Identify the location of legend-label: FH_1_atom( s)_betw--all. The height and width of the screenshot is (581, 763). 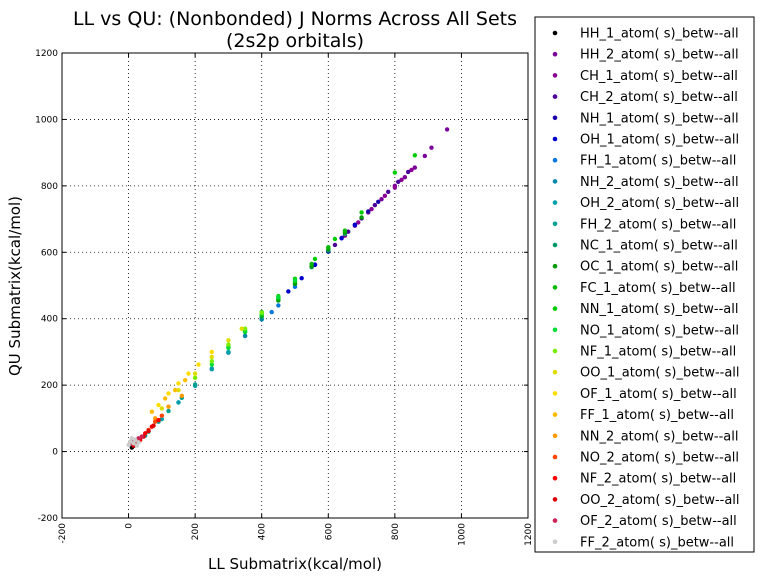
(658, 161).